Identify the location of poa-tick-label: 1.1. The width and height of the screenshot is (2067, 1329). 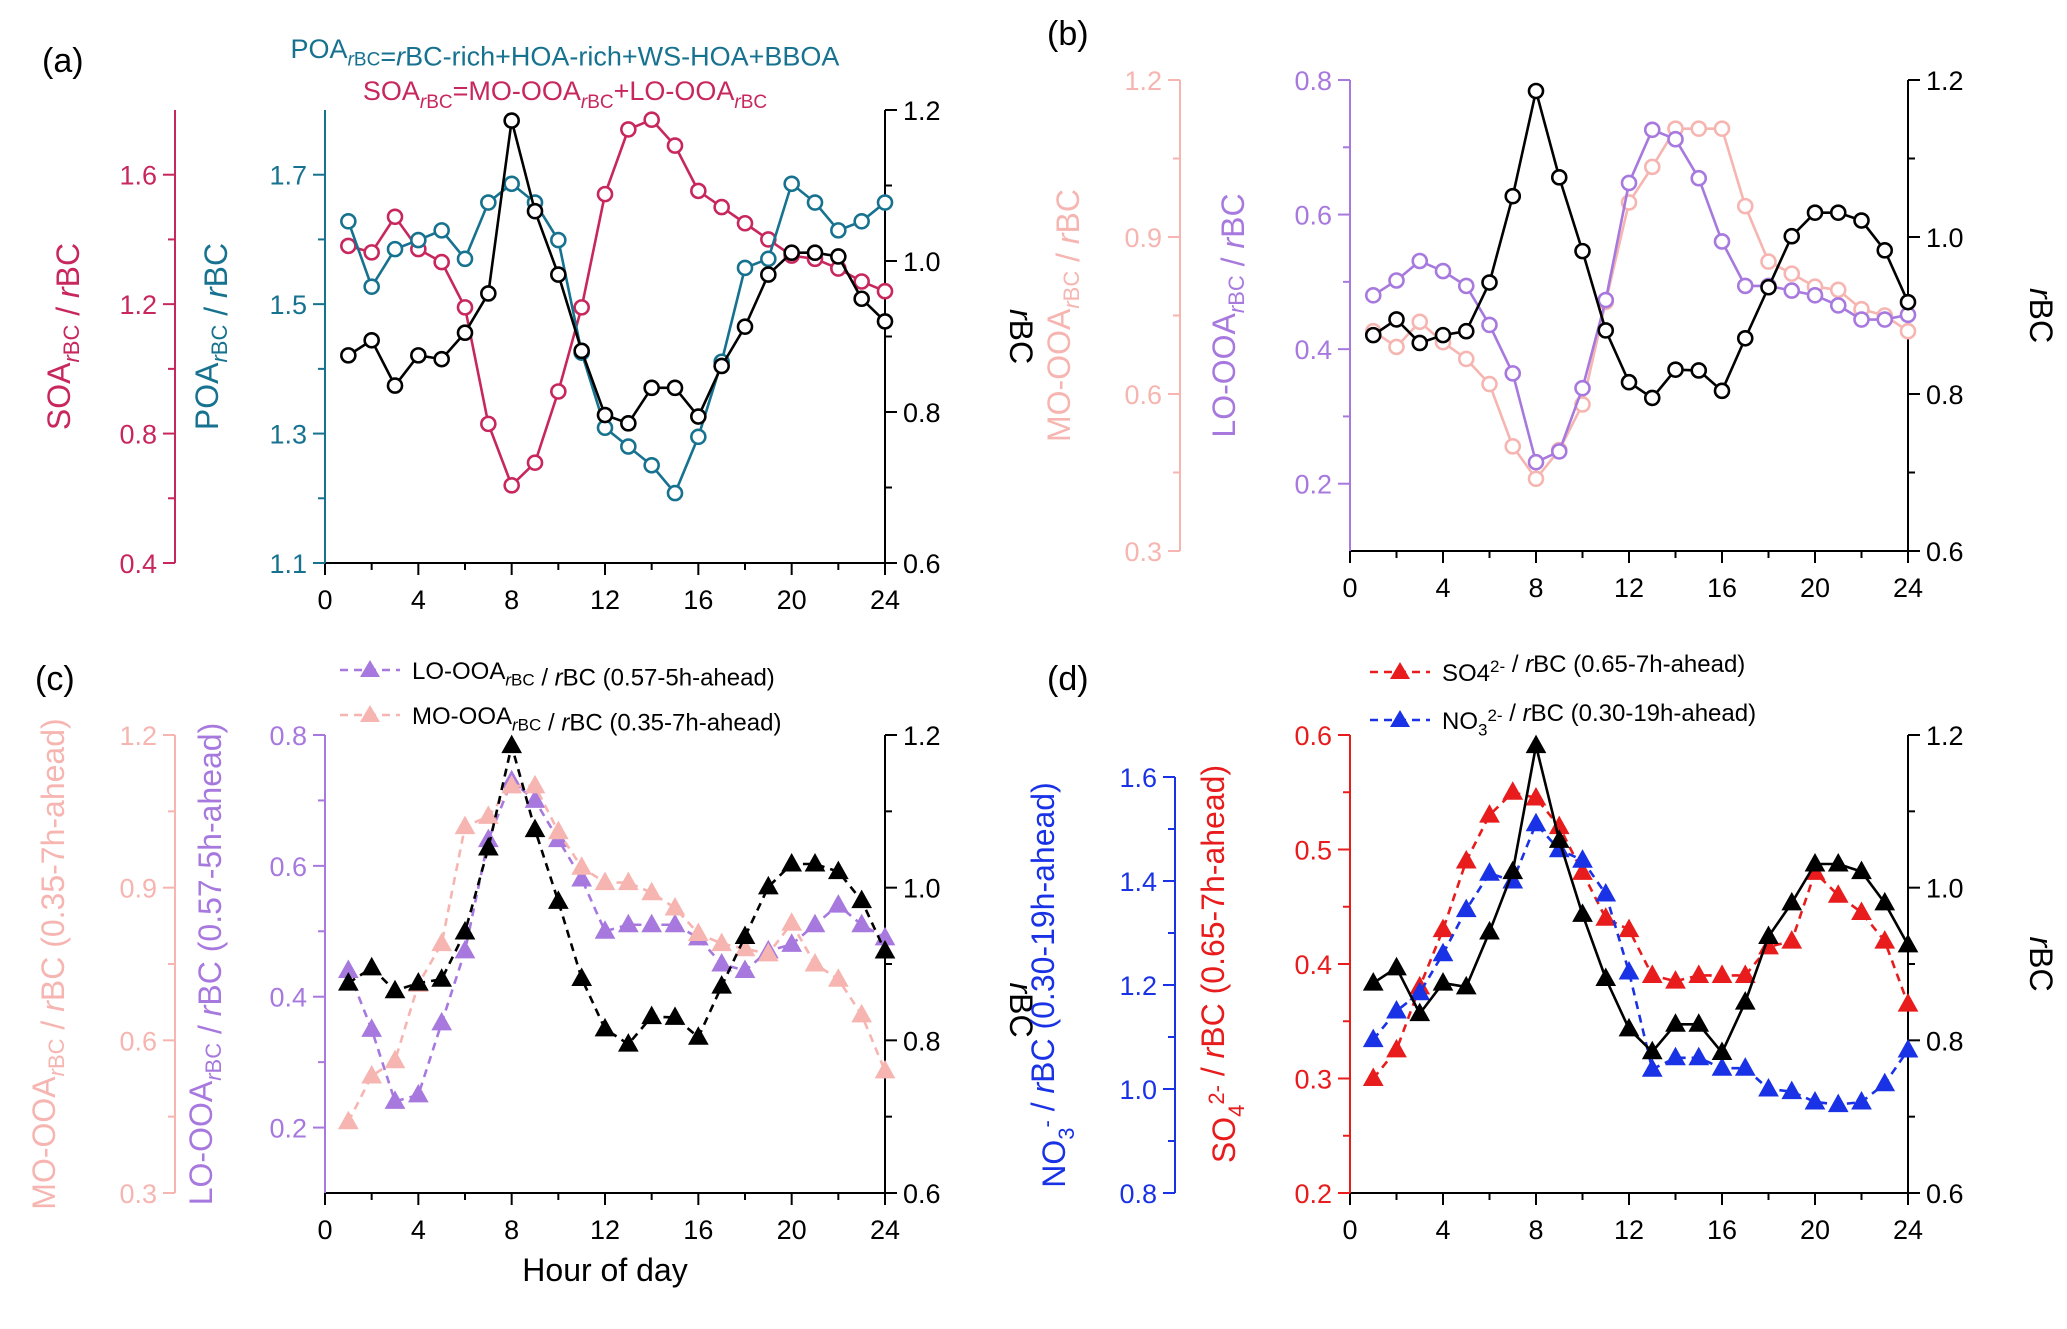
(288, 564).